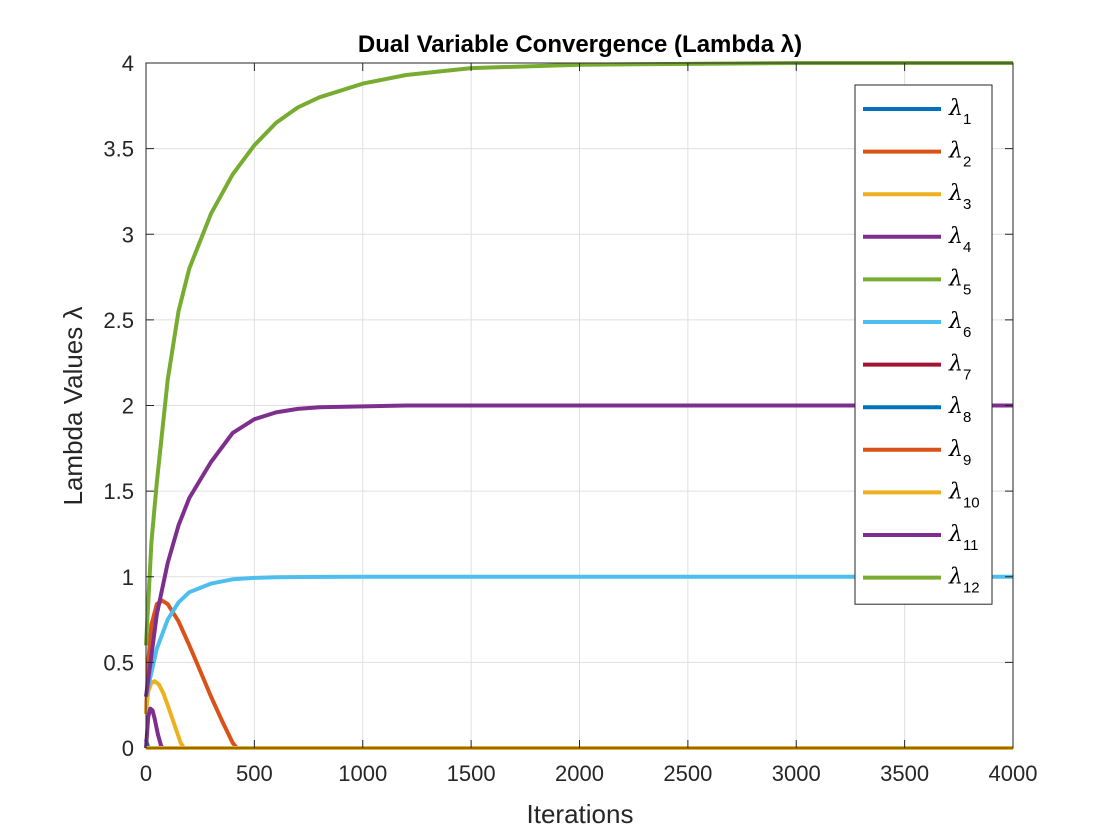 The height and width of the screenshot is (840, 1120). I want to click on legend-entry-subscript: 11, so click(971, 545).